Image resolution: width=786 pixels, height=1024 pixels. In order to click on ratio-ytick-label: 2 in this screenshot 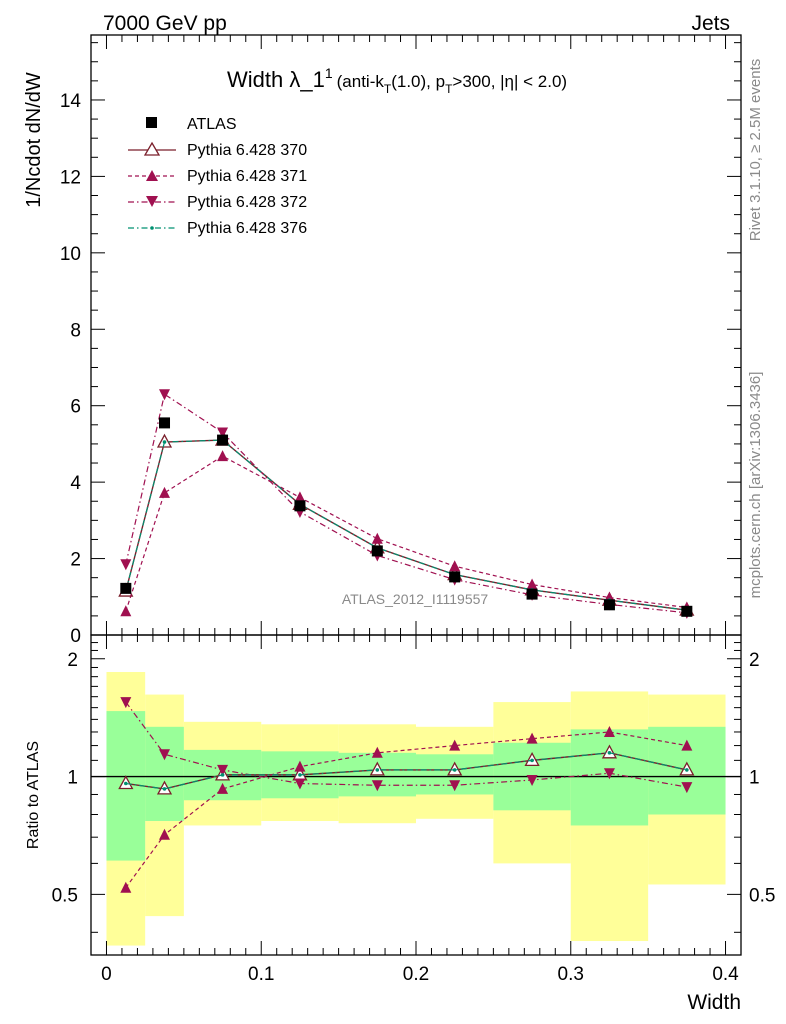, I will do `click(72, 660)`.